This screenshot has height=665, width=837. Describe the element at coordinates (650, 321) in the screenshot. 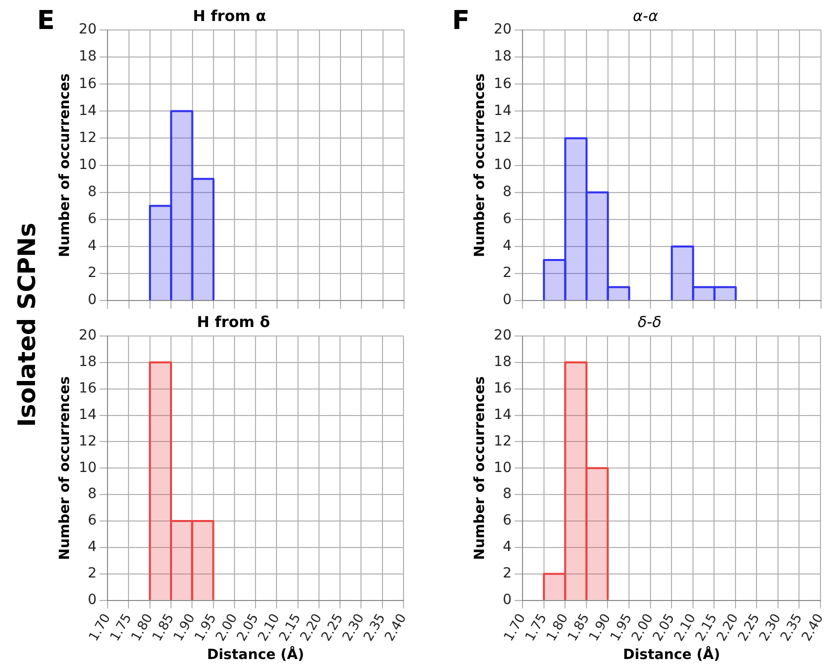

I see `chart-title: δ-δ` at that location.